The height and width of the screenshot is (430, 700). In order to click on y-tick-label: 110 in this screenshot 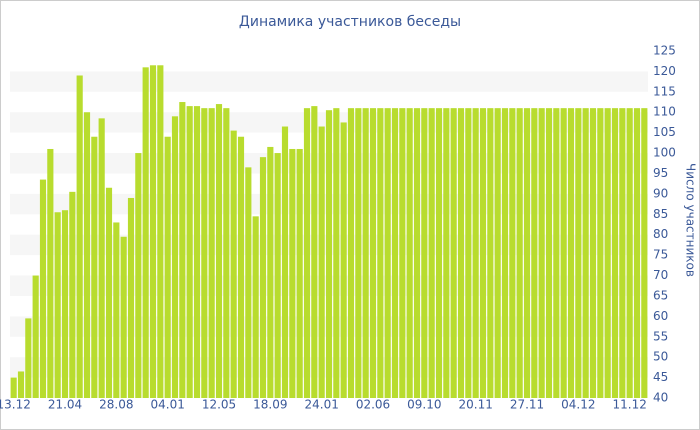, I will do `click(664, 112)`.